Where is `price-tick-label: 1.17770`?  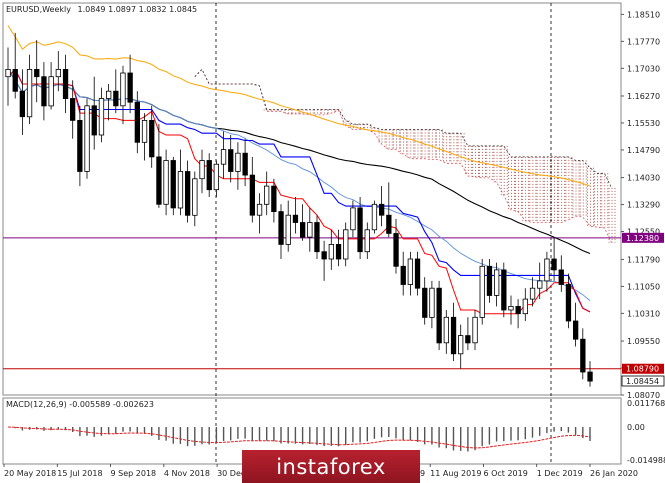
price-tick-label: 1.17770 is located at coordinates (643, 41).